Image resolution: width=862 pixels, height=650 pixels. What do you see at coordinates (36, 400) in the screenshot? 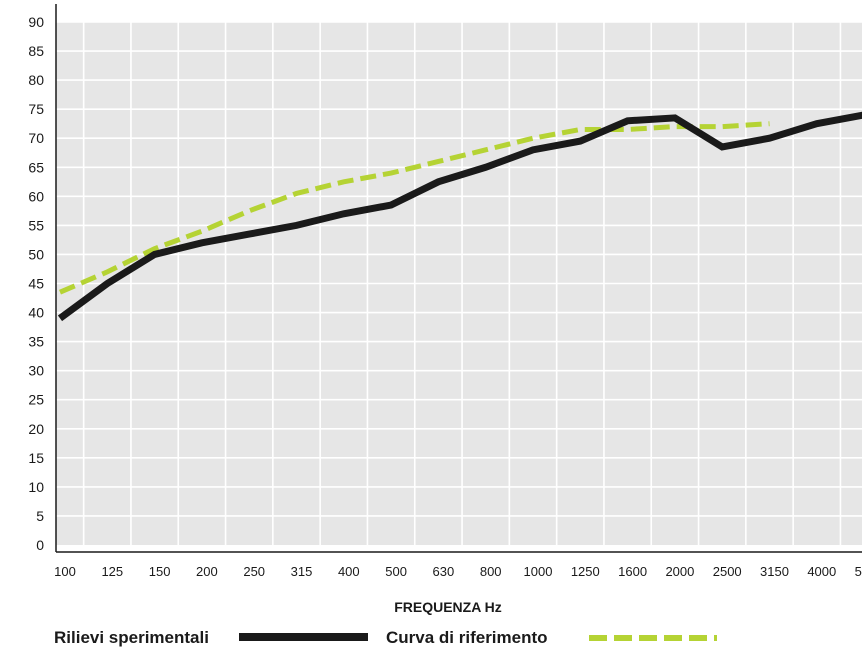
I see `y-tick-label: 25` at bounding box center [36, 400].